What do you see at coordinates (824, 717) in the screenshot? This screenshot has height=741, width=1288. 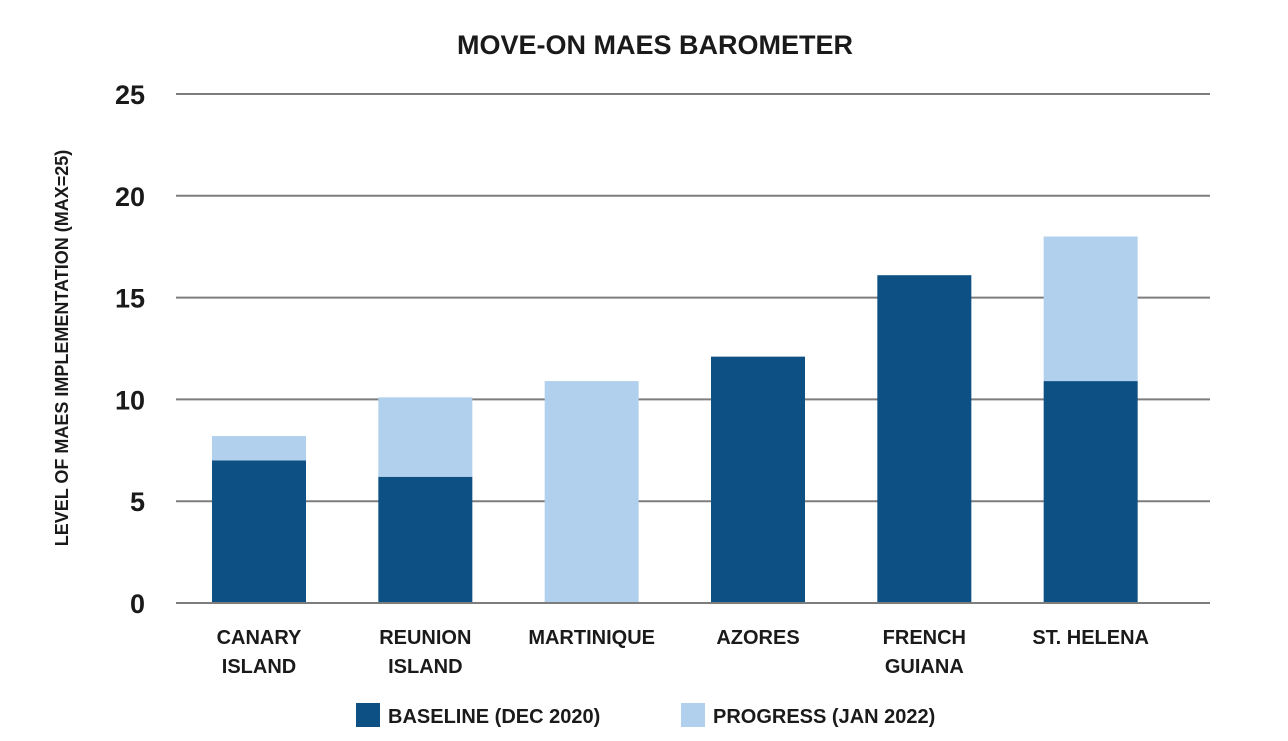 I see `legend-label-progress: PROGRESS (JAN 2022)` at bounding box center [824, 717].